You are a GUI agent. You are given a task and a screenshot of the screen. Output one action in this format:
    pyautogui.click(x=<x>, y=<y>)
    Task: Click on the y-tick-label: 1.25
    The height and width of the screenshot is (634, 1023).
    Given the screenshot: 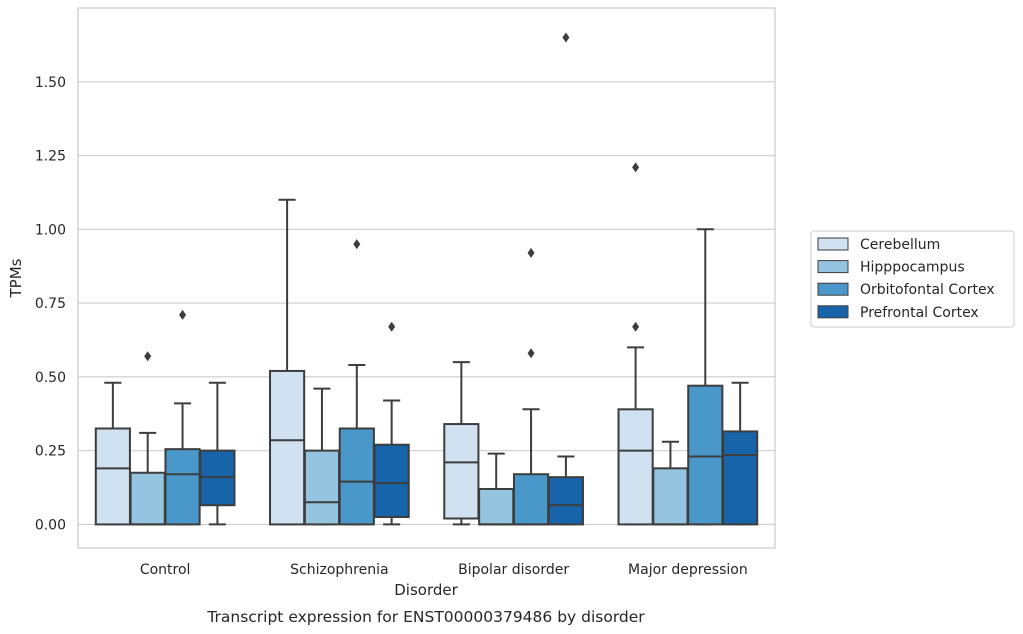 What is the action you would take?
    pyautogui.click(x=50, y=157)
    